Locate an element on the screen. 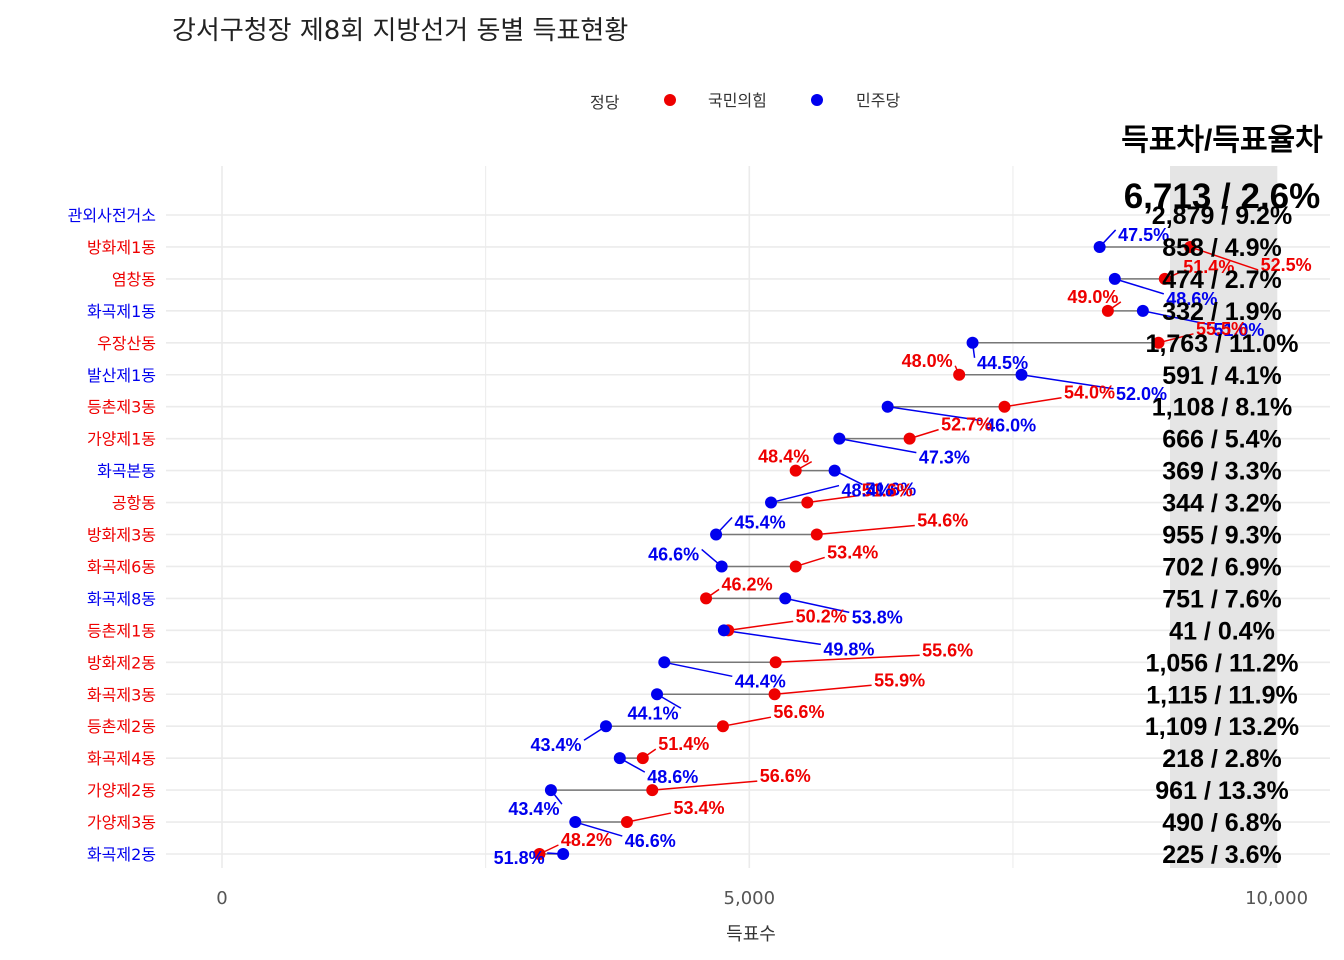 Image resolution: width=1344 pixels, height=960 pixels. dem-percent-label: 43.4% is located at coordinates (555, 745).